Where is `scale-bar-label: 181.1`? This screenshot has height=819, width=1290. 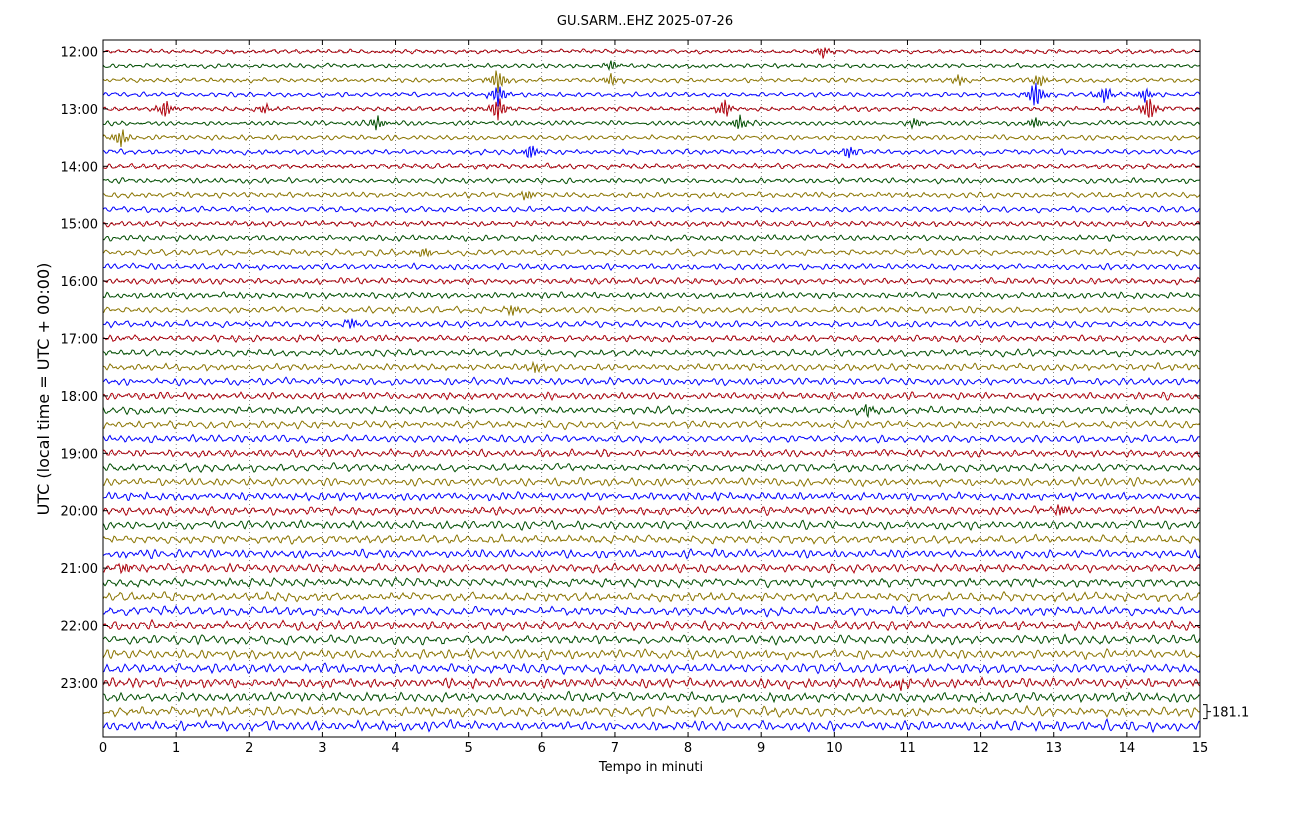 scale-bar-label: 181.1 is located at coordinates (1230, 713).